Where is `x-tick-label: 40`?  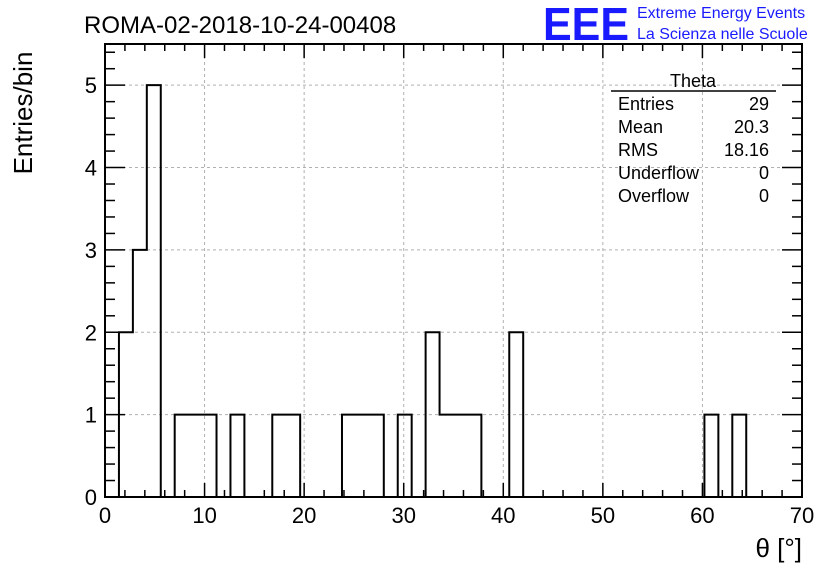 x-tick-label: 40 is located at coordinates (503, 515).